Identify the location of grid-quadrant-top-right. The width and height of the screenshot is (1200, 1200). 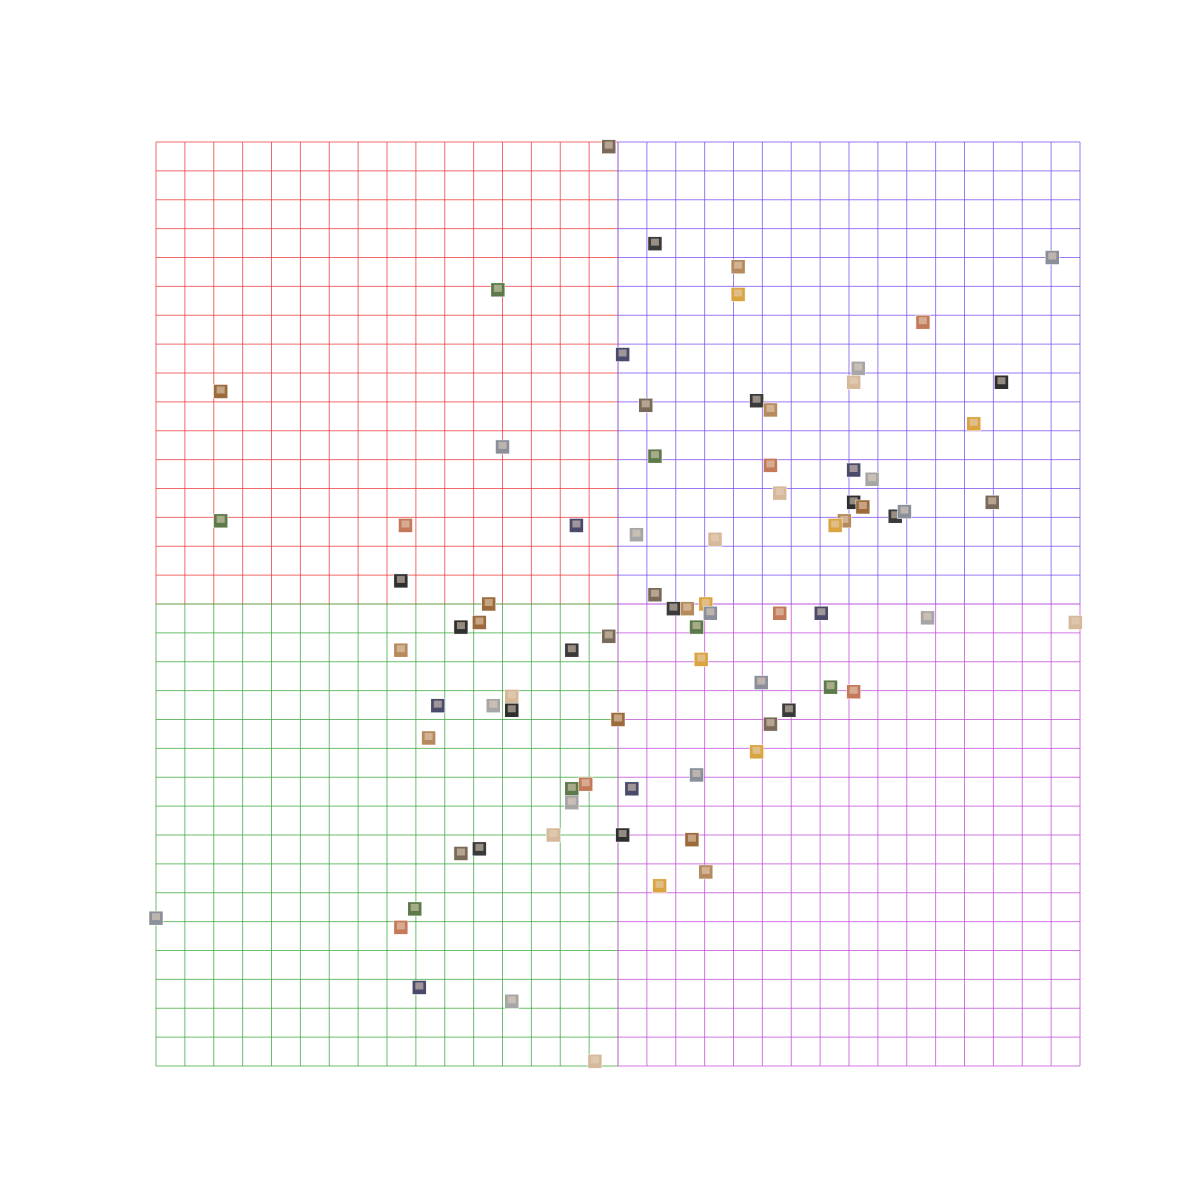
(849, 373).